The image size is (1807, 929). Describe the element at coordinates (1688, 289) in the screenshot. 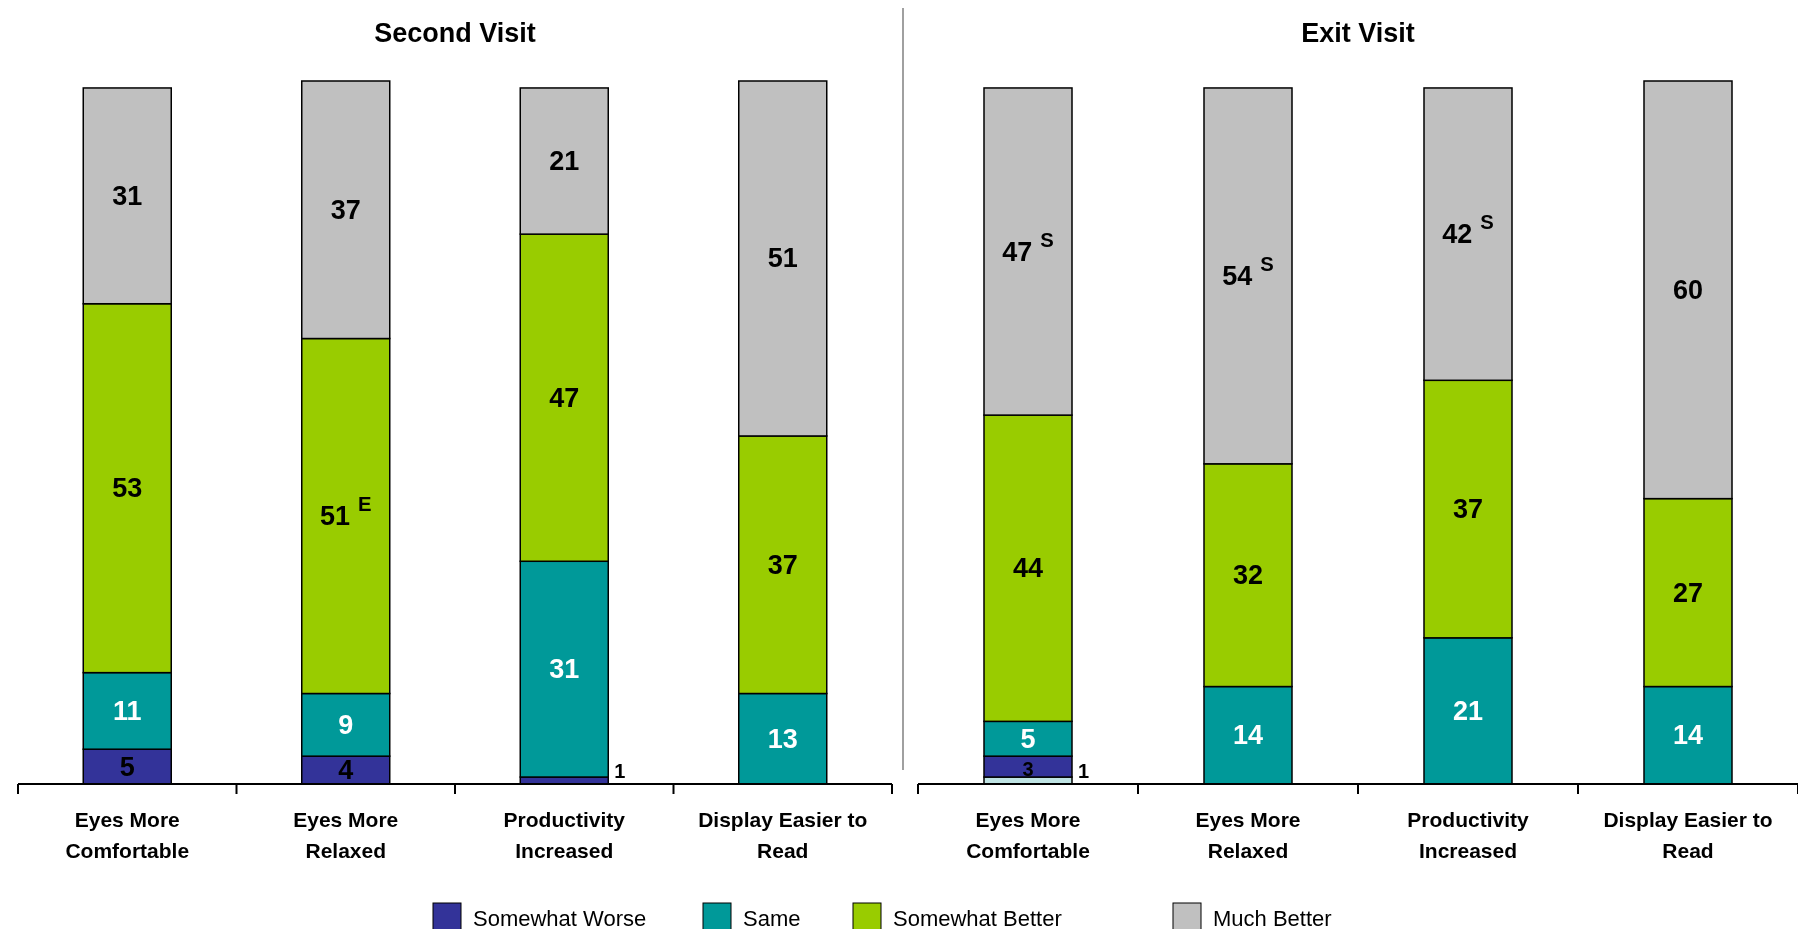

I see `data-label: 60` at that location.